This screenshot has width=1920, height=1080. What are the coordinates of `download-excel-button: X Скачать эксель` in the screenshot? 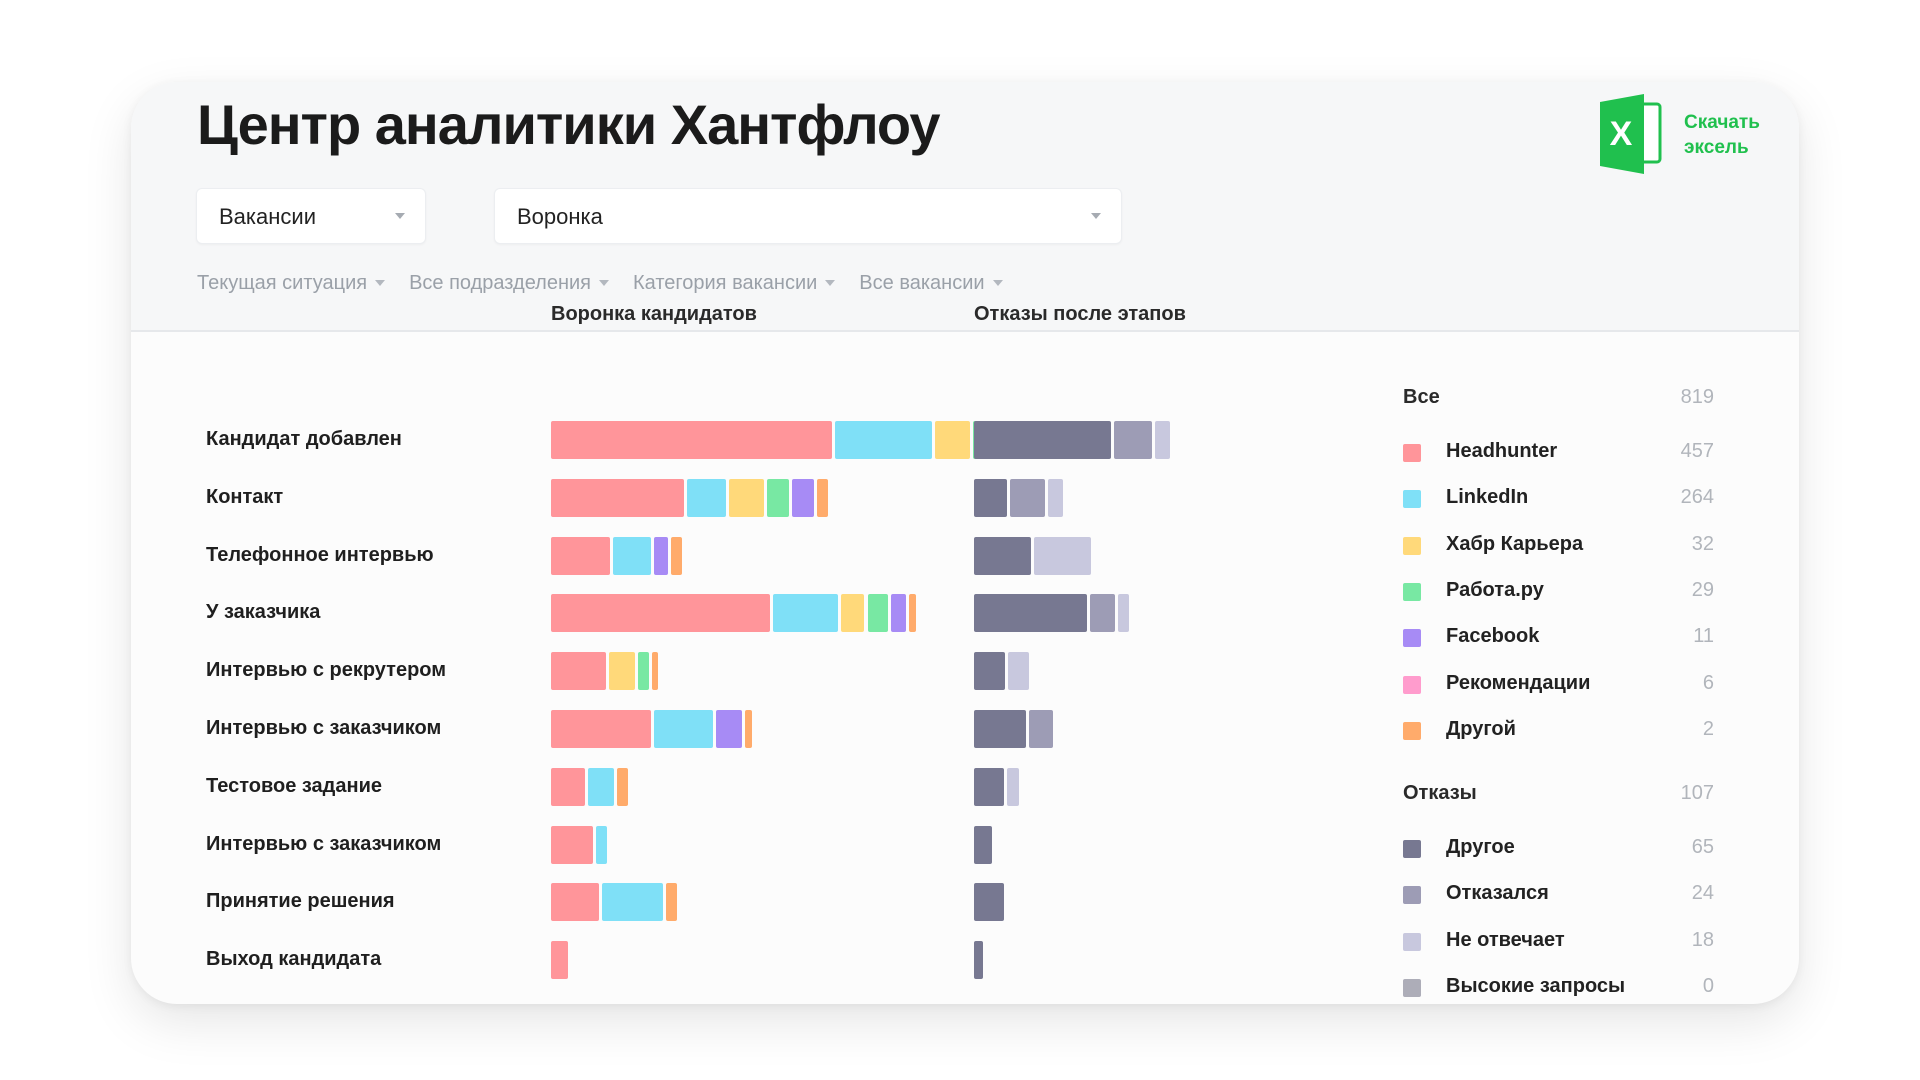 It's located at (1697, 134).